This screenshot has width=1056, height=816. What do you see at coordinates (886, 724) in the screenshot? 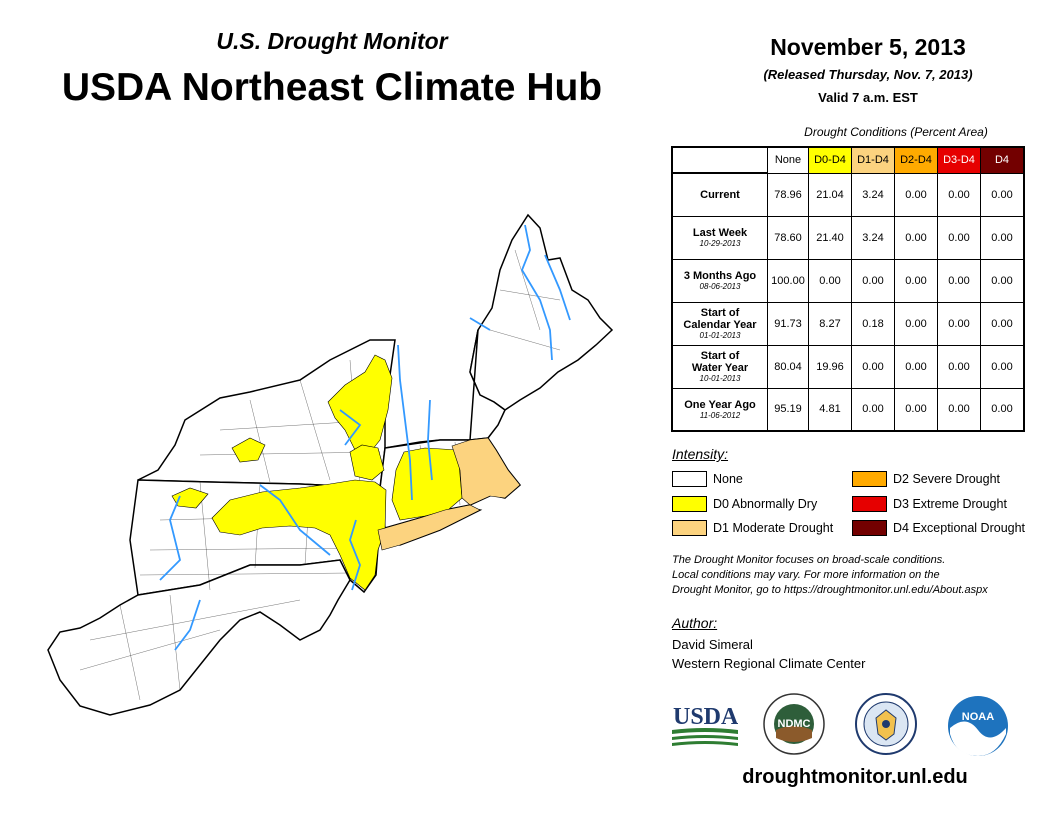
I see `commerce-seal` at bounding box center [886, 724].